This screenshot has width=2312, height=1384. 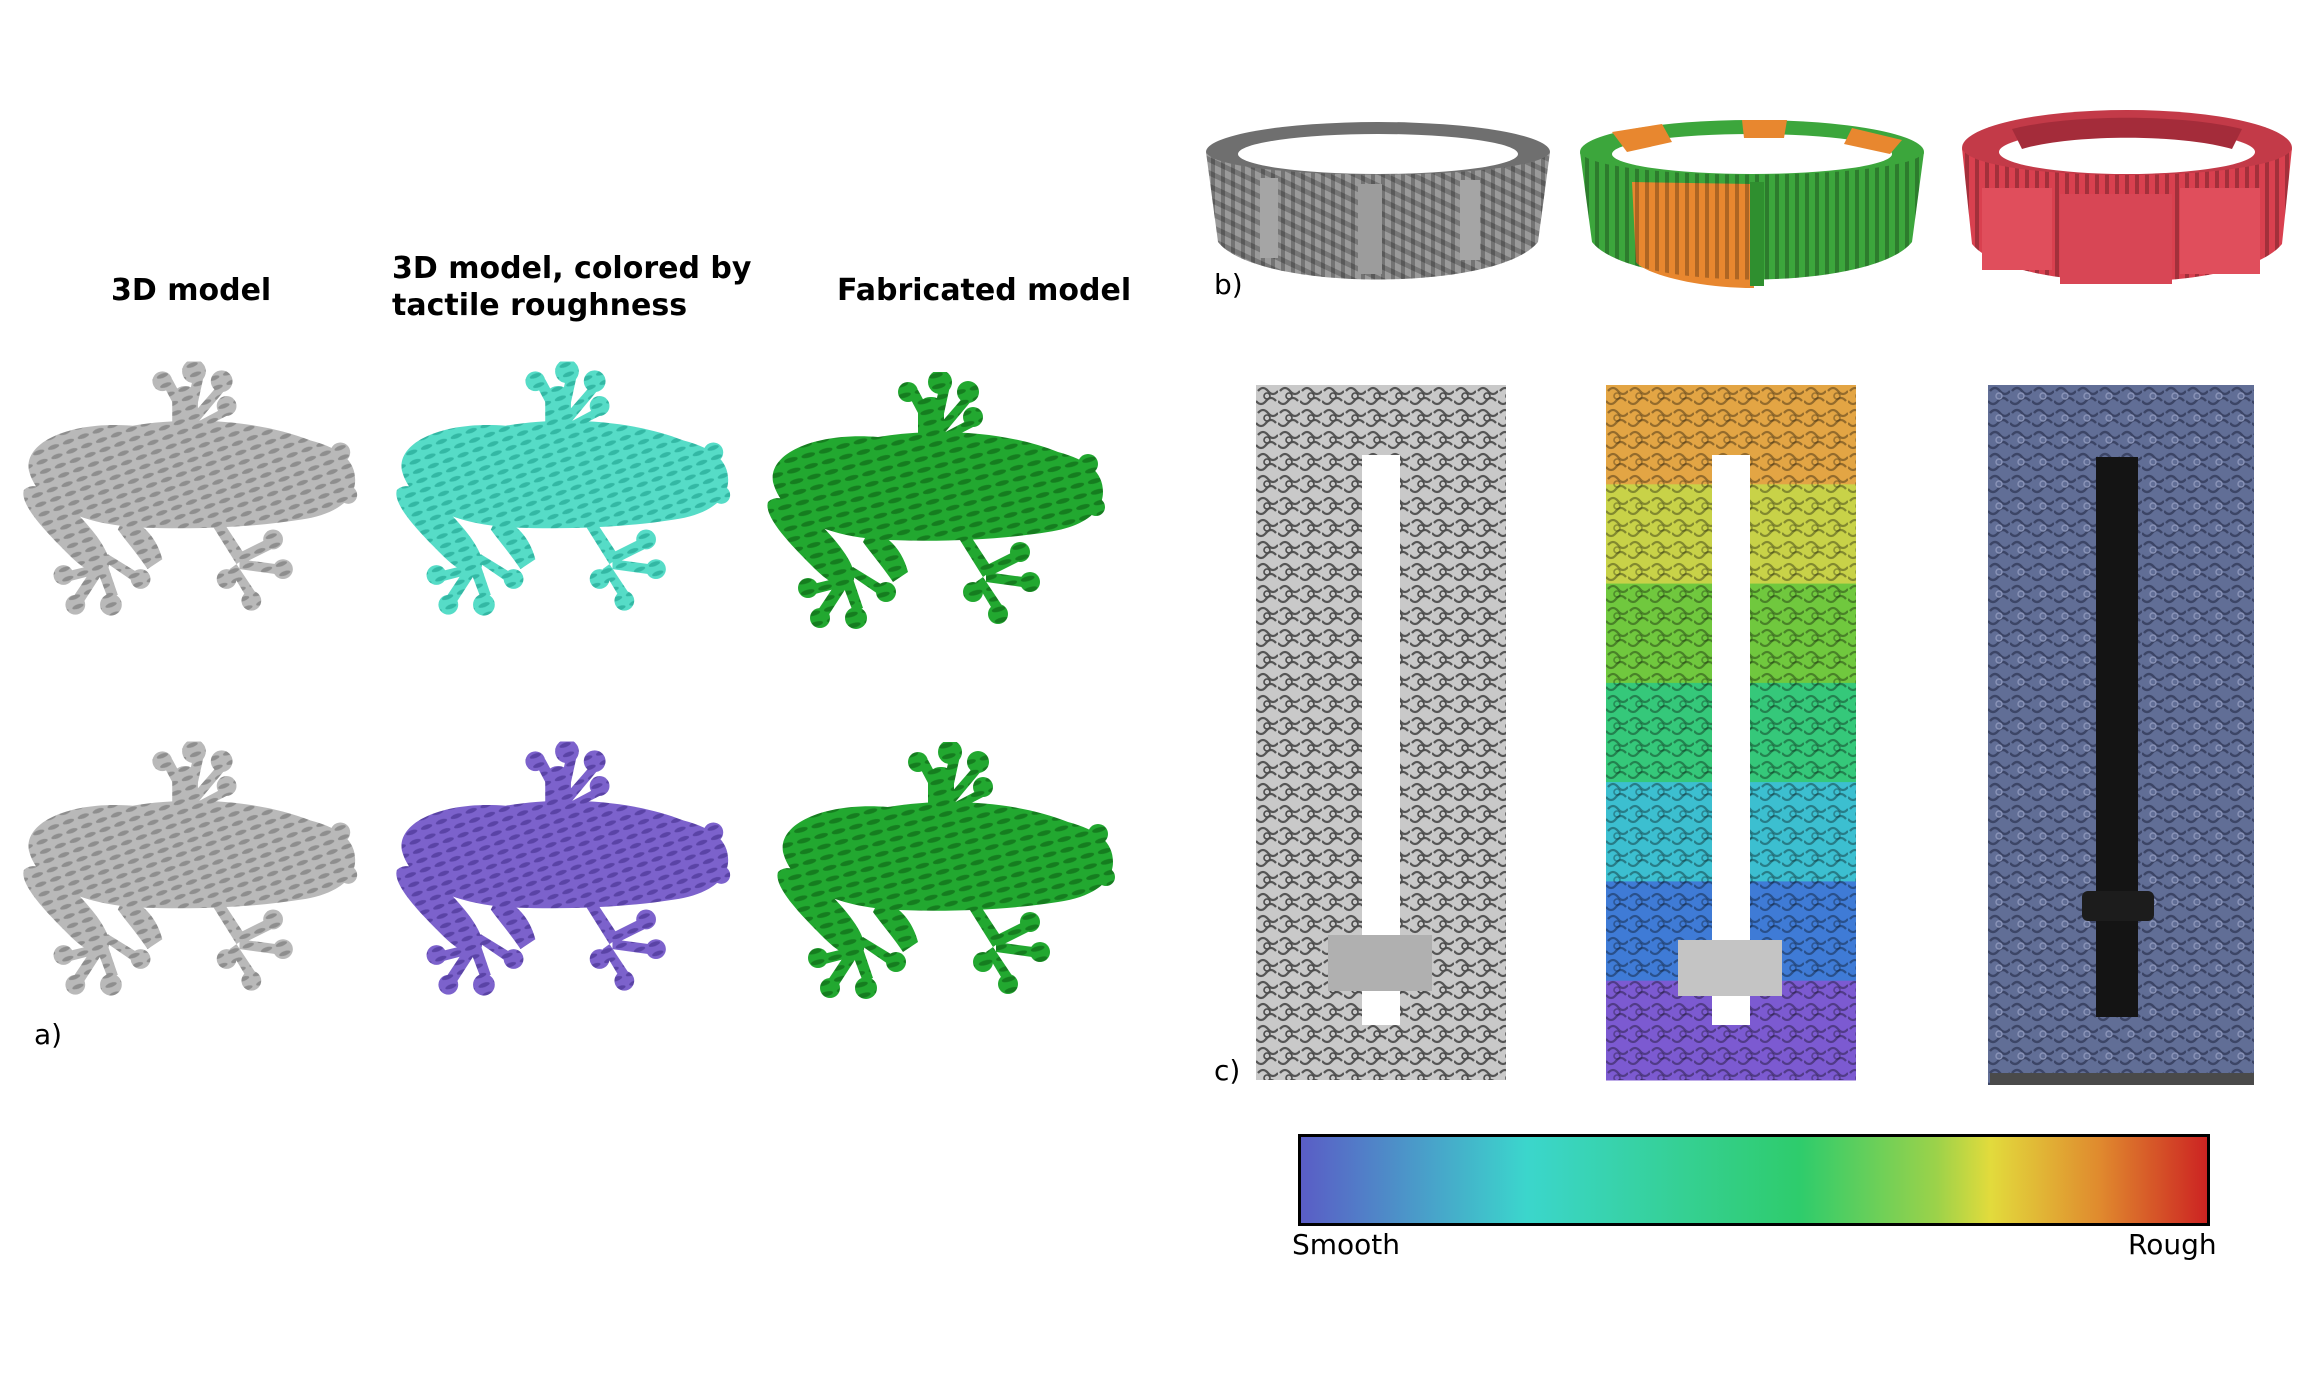 I want to click on frog-fabricated-top, so click(x=938, y=502).